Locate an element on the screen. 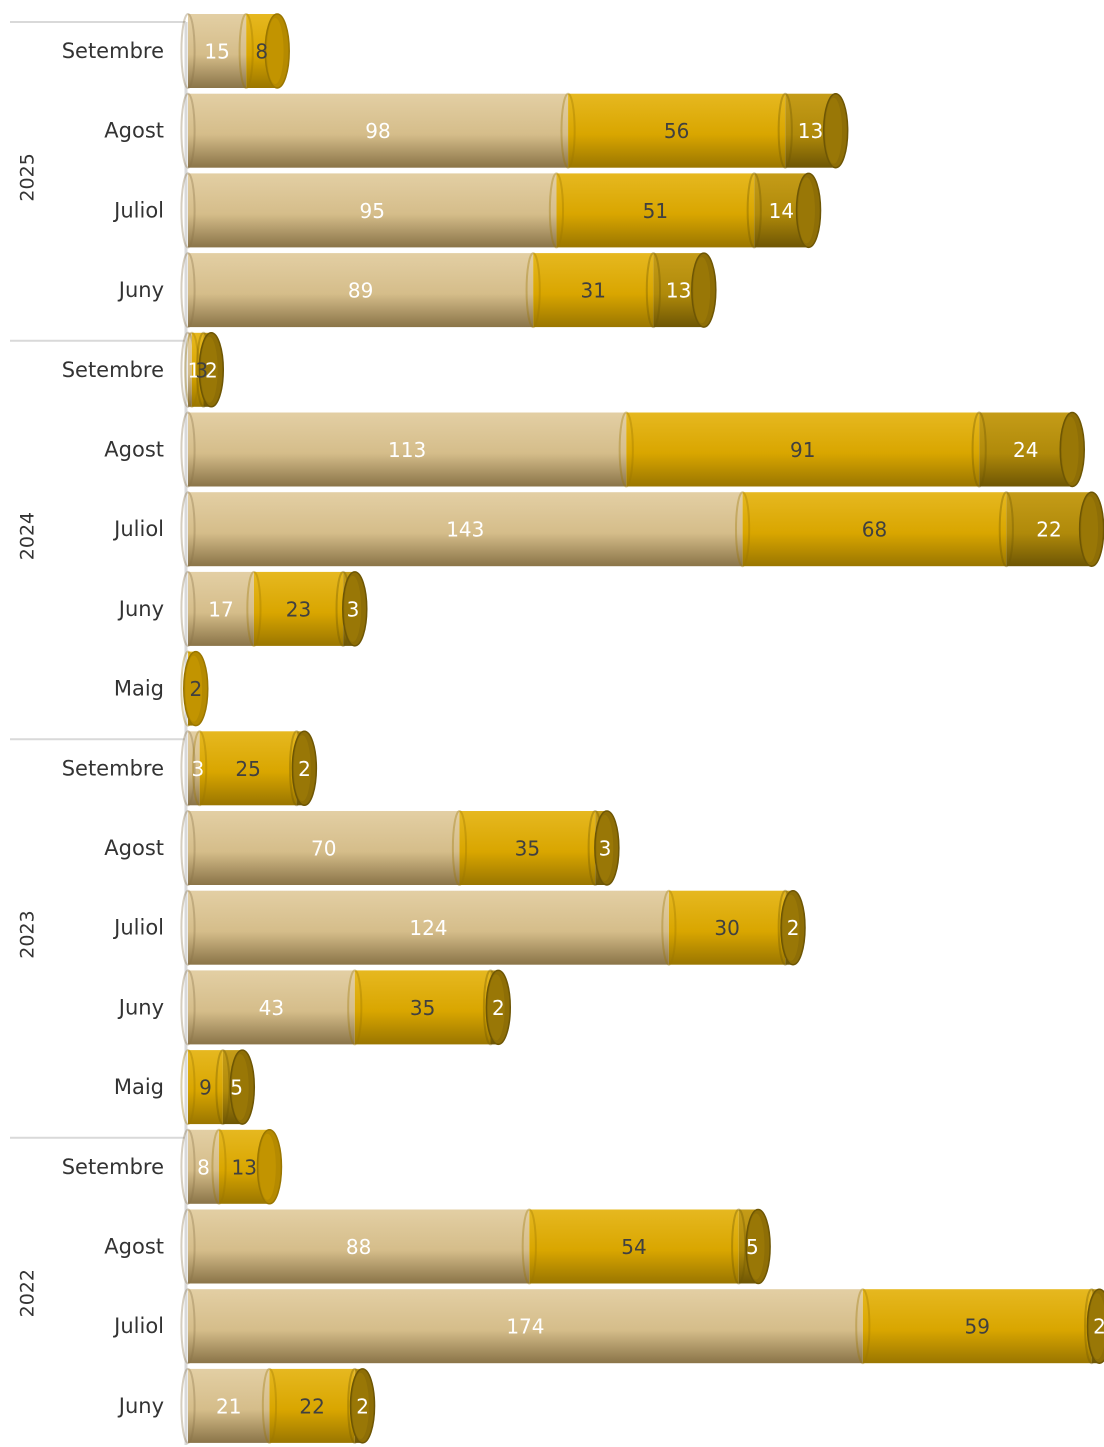 The height and width of the screenshot is (1447, 1104). data-label: 59 is located at coordinates (976, 1327).